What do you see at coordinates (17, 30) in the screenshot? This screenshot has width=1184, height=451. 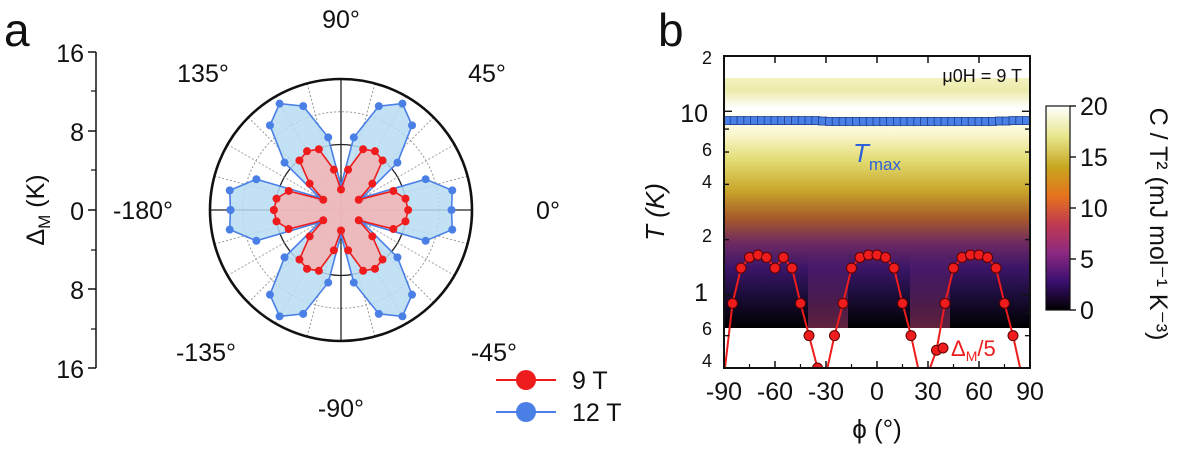 I see `panel-label-a: a` at bounding box center [17, 30].